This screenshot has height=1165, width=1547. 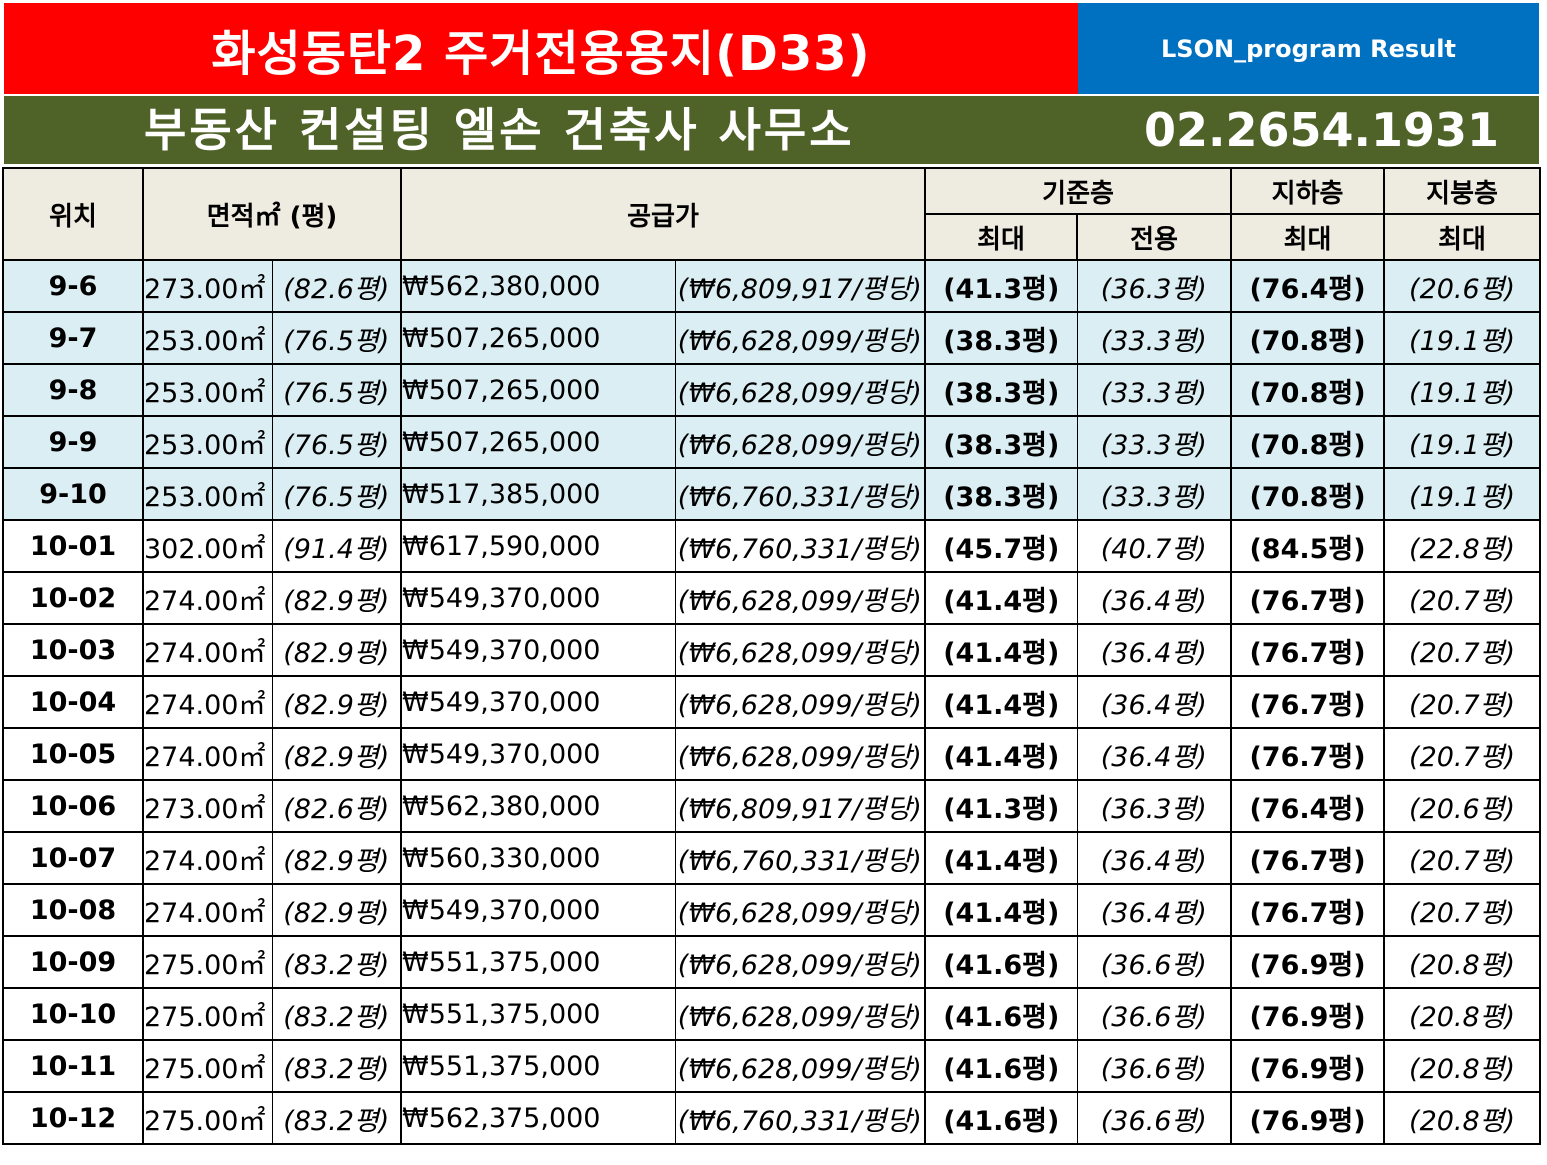 I want to click on office-phone: 02.2654.1931, so click(x=1322, y=130).